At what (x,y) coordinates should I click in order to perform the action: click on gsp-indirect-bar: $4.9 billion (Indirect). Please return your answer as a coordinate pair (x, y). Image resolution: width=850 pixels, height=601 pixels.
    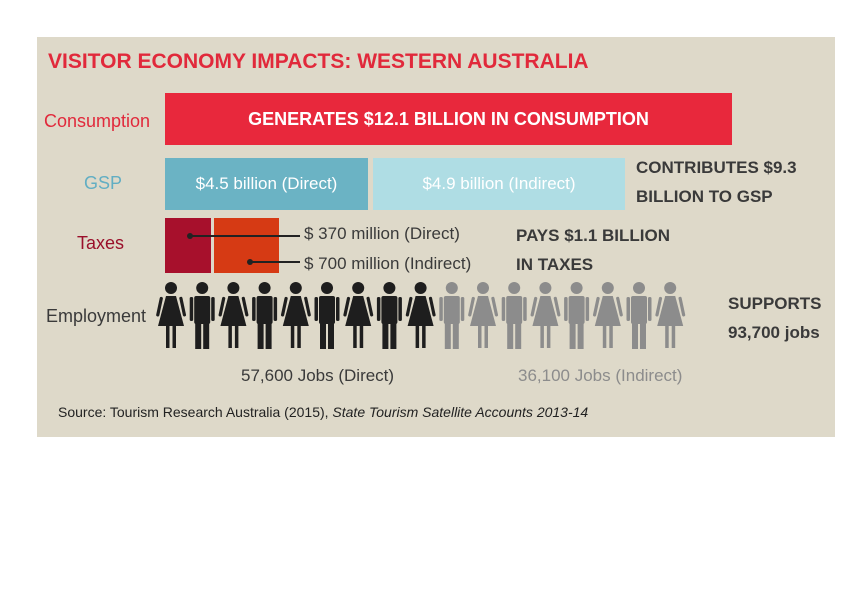
    Looking at the image, I should click on (499, 184).